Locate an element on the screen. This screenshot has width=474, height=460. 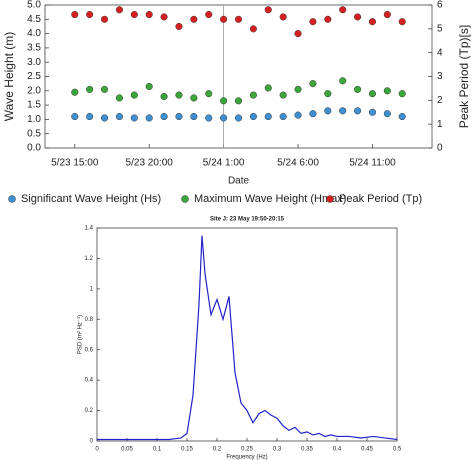
x-tick-label: 5/23 15:00 is located at coordinates (75, 163).